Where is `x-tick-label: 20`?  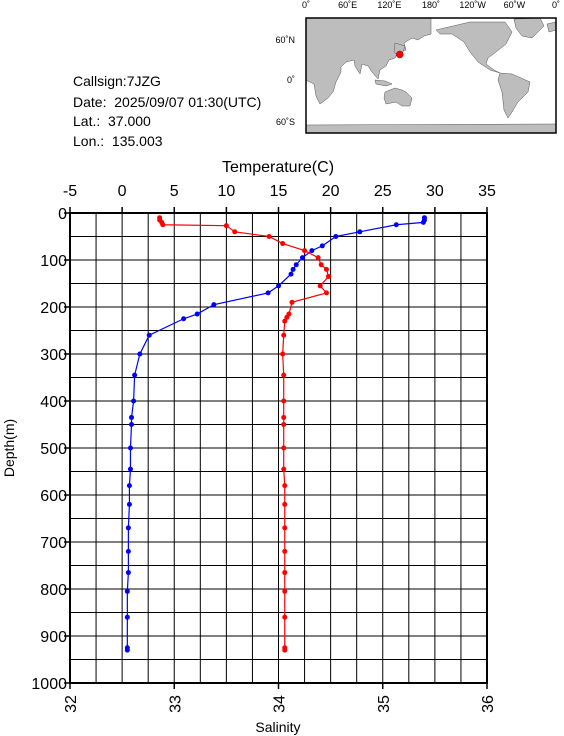 x-tick-label: 20 is located at coordinates (331, 191).